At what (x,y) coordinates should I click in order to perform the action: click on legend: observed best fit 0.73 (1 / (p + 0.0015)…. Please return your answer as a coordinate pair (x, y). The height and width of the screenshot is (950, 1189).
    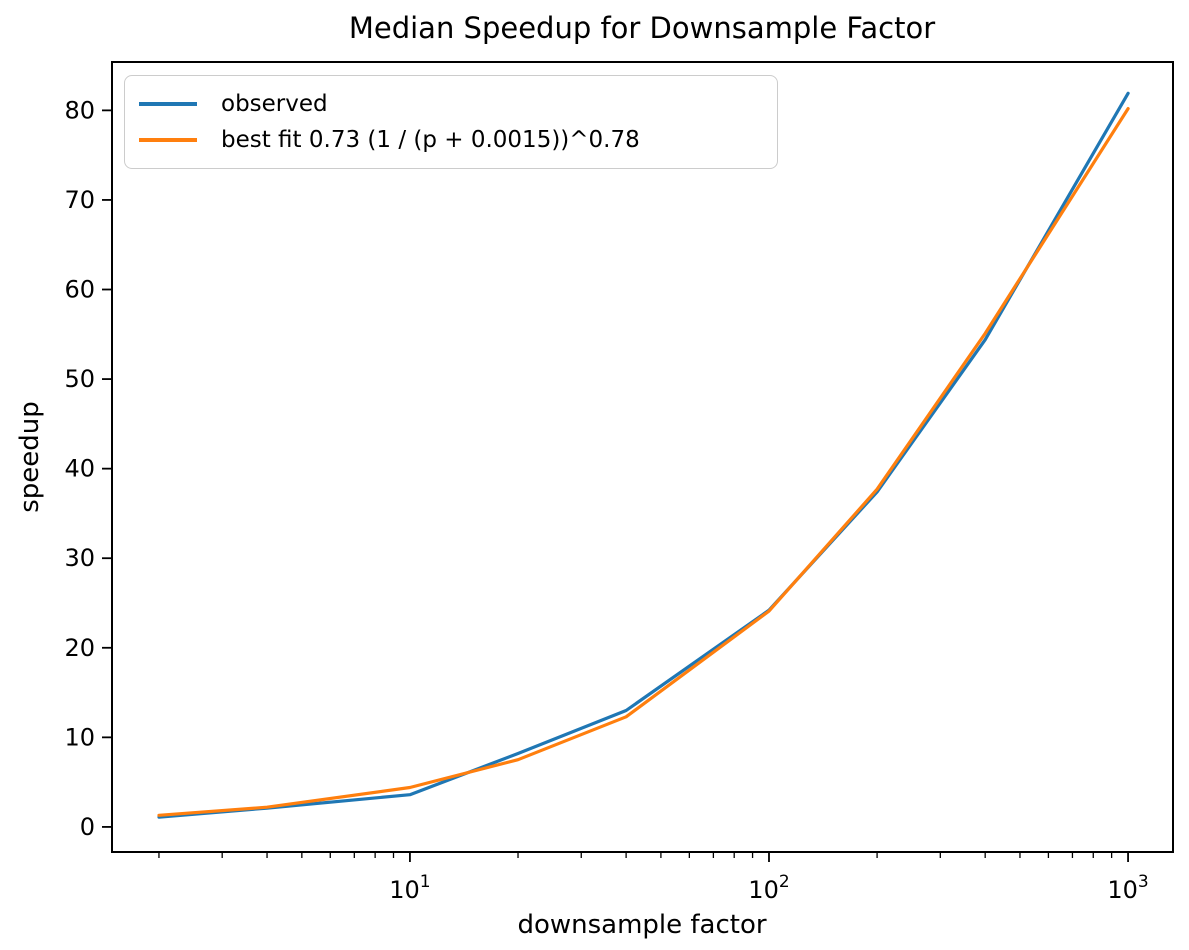
    Looking at the image, I should click on (451, 122).